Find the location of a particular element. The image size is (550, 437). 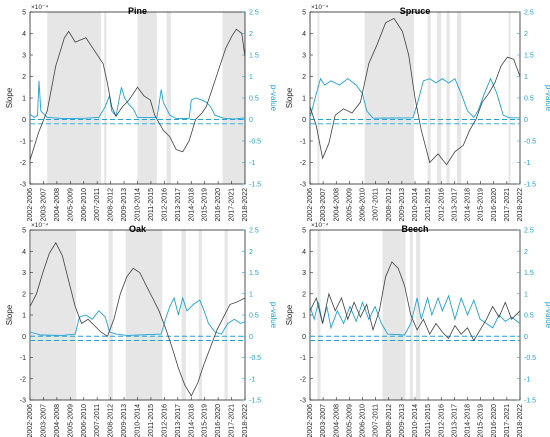

y-axis-label: Slope is located at coordinates (9, 314).